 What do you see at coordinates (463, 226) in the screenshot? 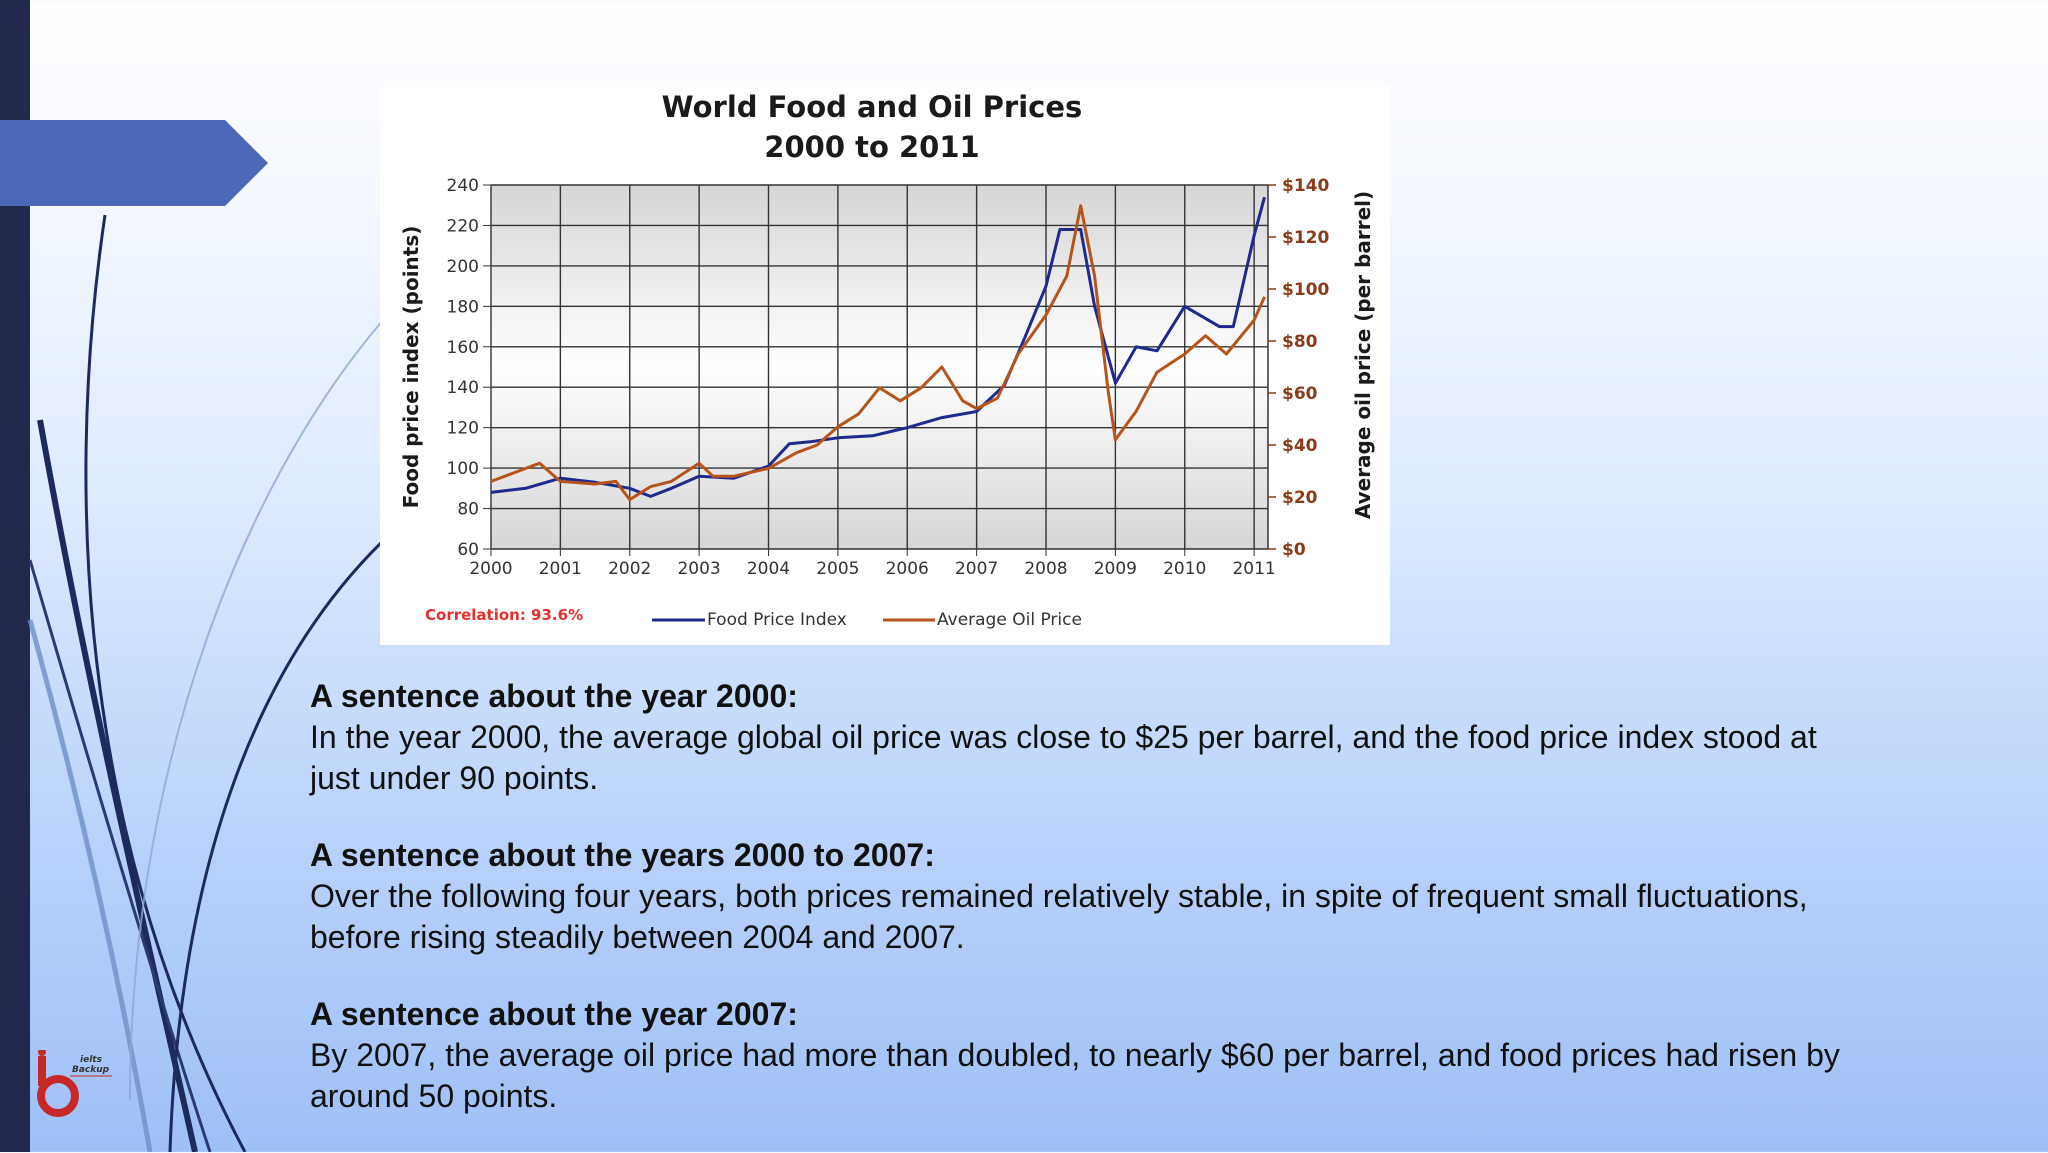
I see `y-tick-label: 220` at bounding box center [463, 226].